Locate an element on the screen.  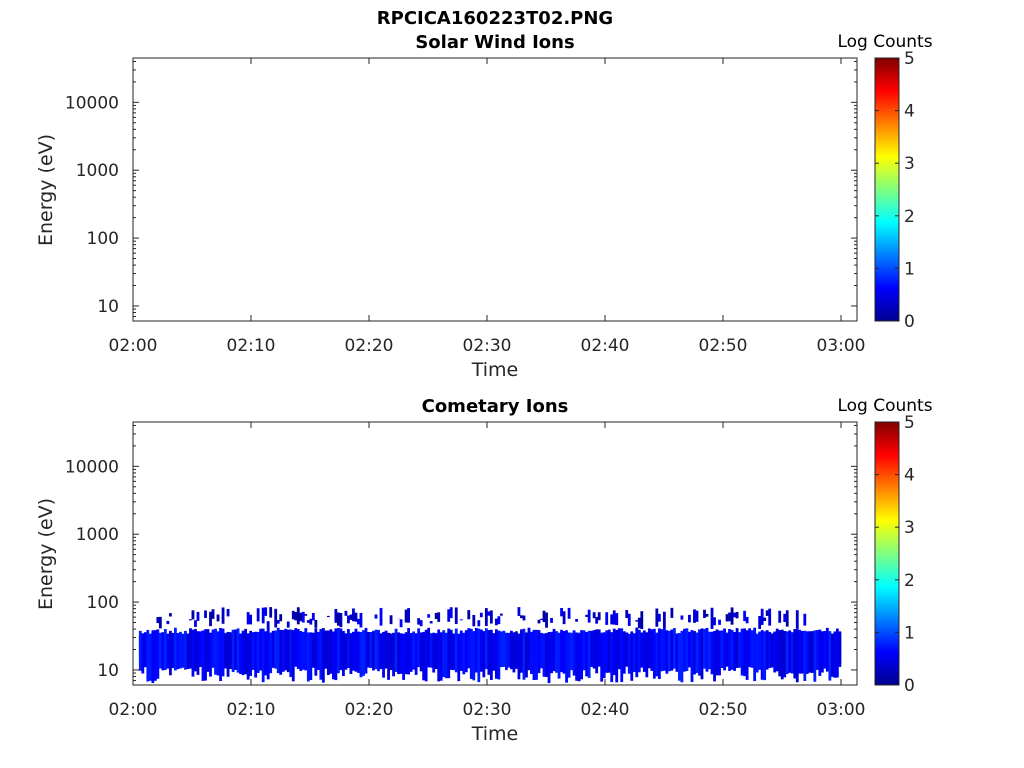
x-tick-label: 02:40 is located at coordinates (605, 710).